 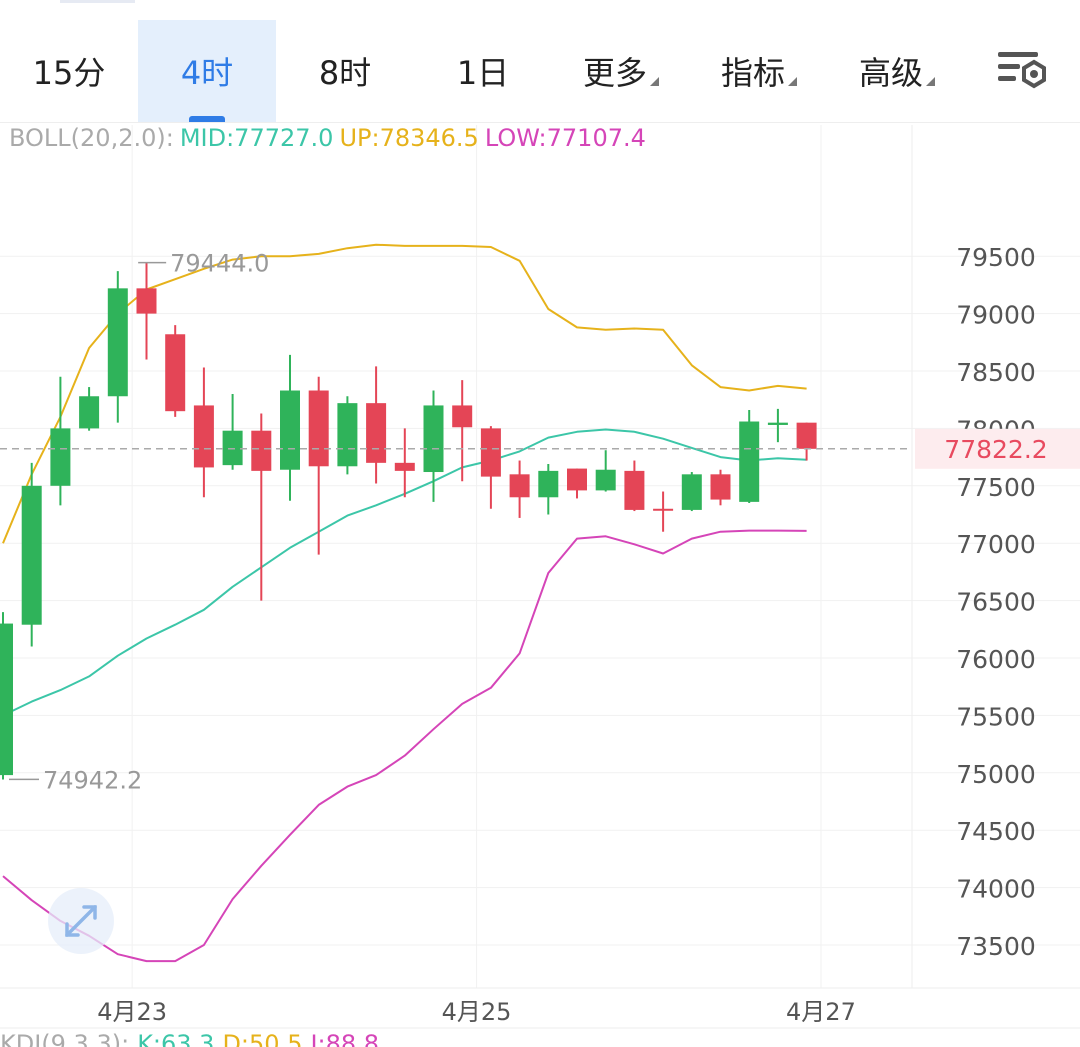 I want to click on tab-1d: 1日, so click(x=483, y=71).